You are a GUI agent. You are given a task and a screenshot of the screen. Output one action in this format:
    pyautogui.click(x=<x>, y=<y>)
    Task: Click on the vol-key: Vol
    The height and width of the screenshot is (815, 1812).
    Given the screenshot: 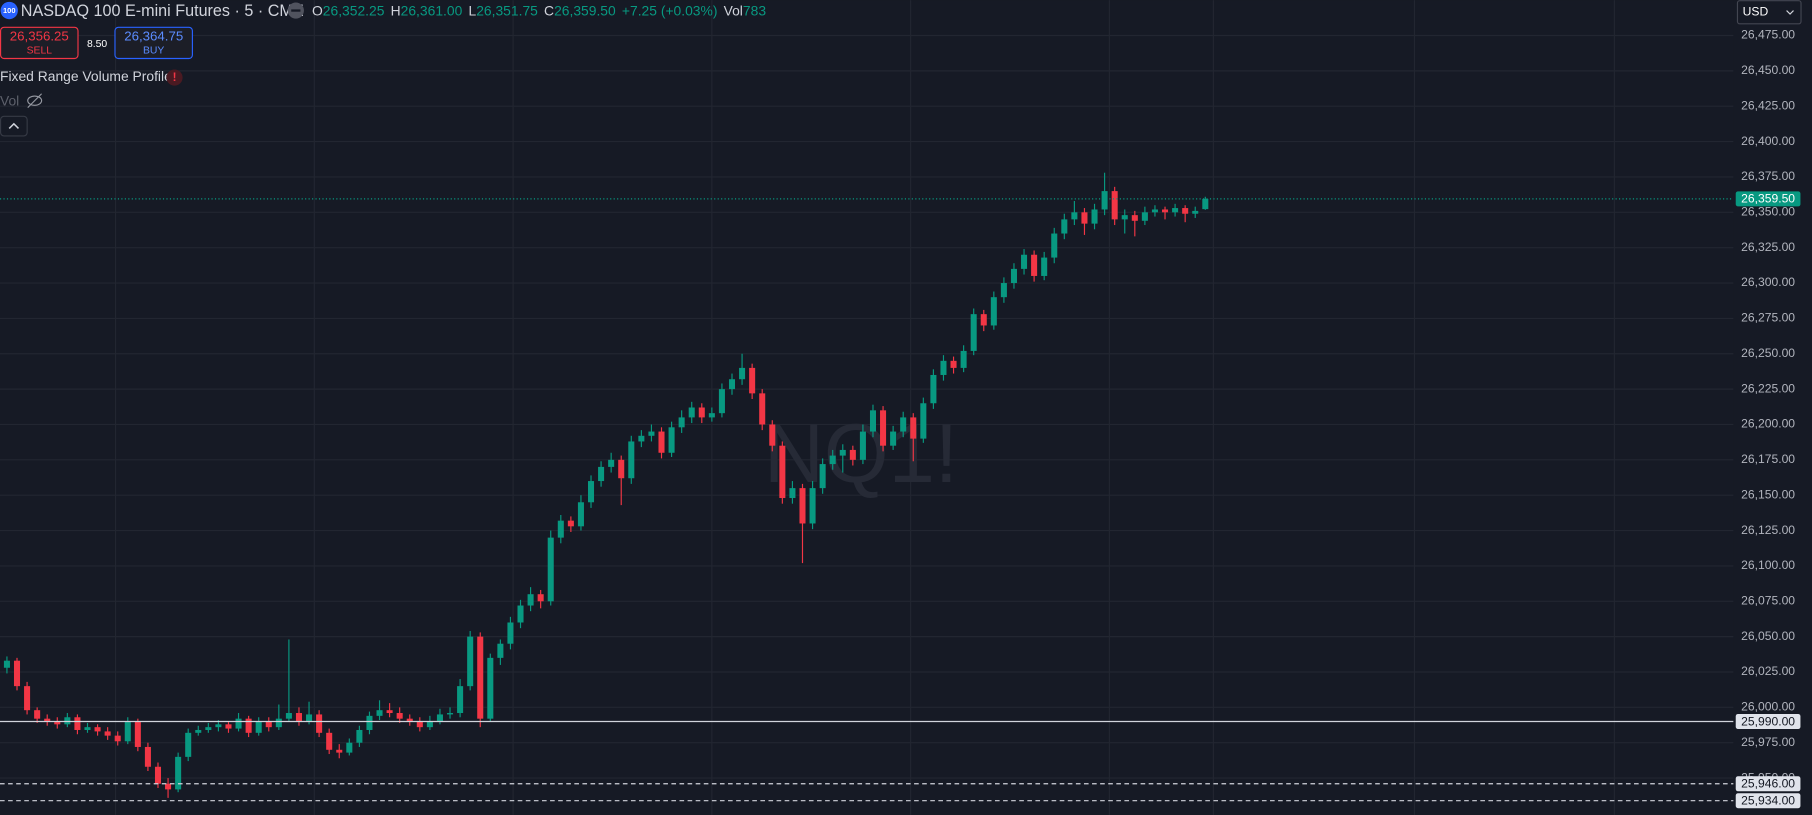 What is the action you would take?
    pyautogui.click(x=733, y=10)
    